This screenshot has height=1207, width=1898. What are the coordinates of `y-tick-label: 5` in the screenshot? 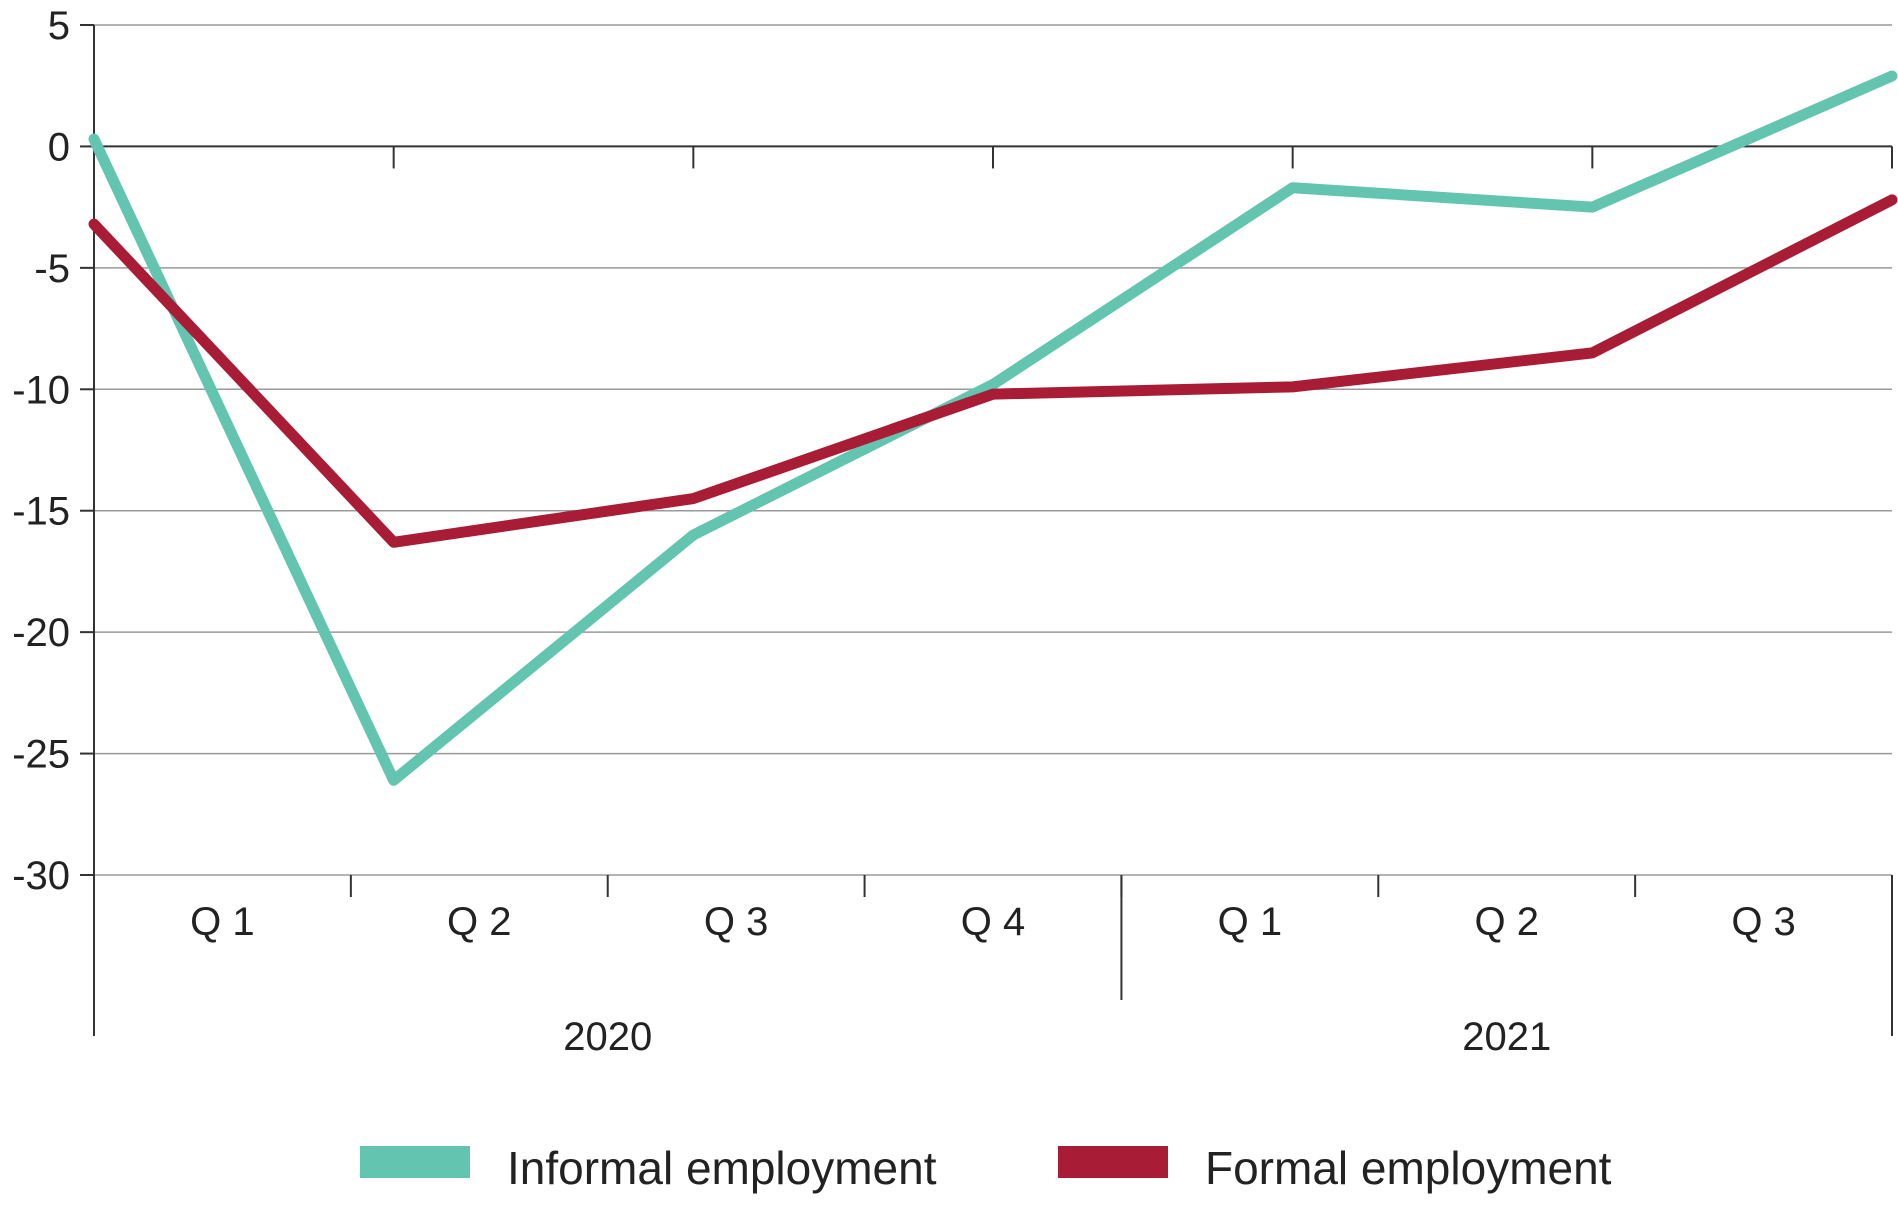 It's located at (59, 26).